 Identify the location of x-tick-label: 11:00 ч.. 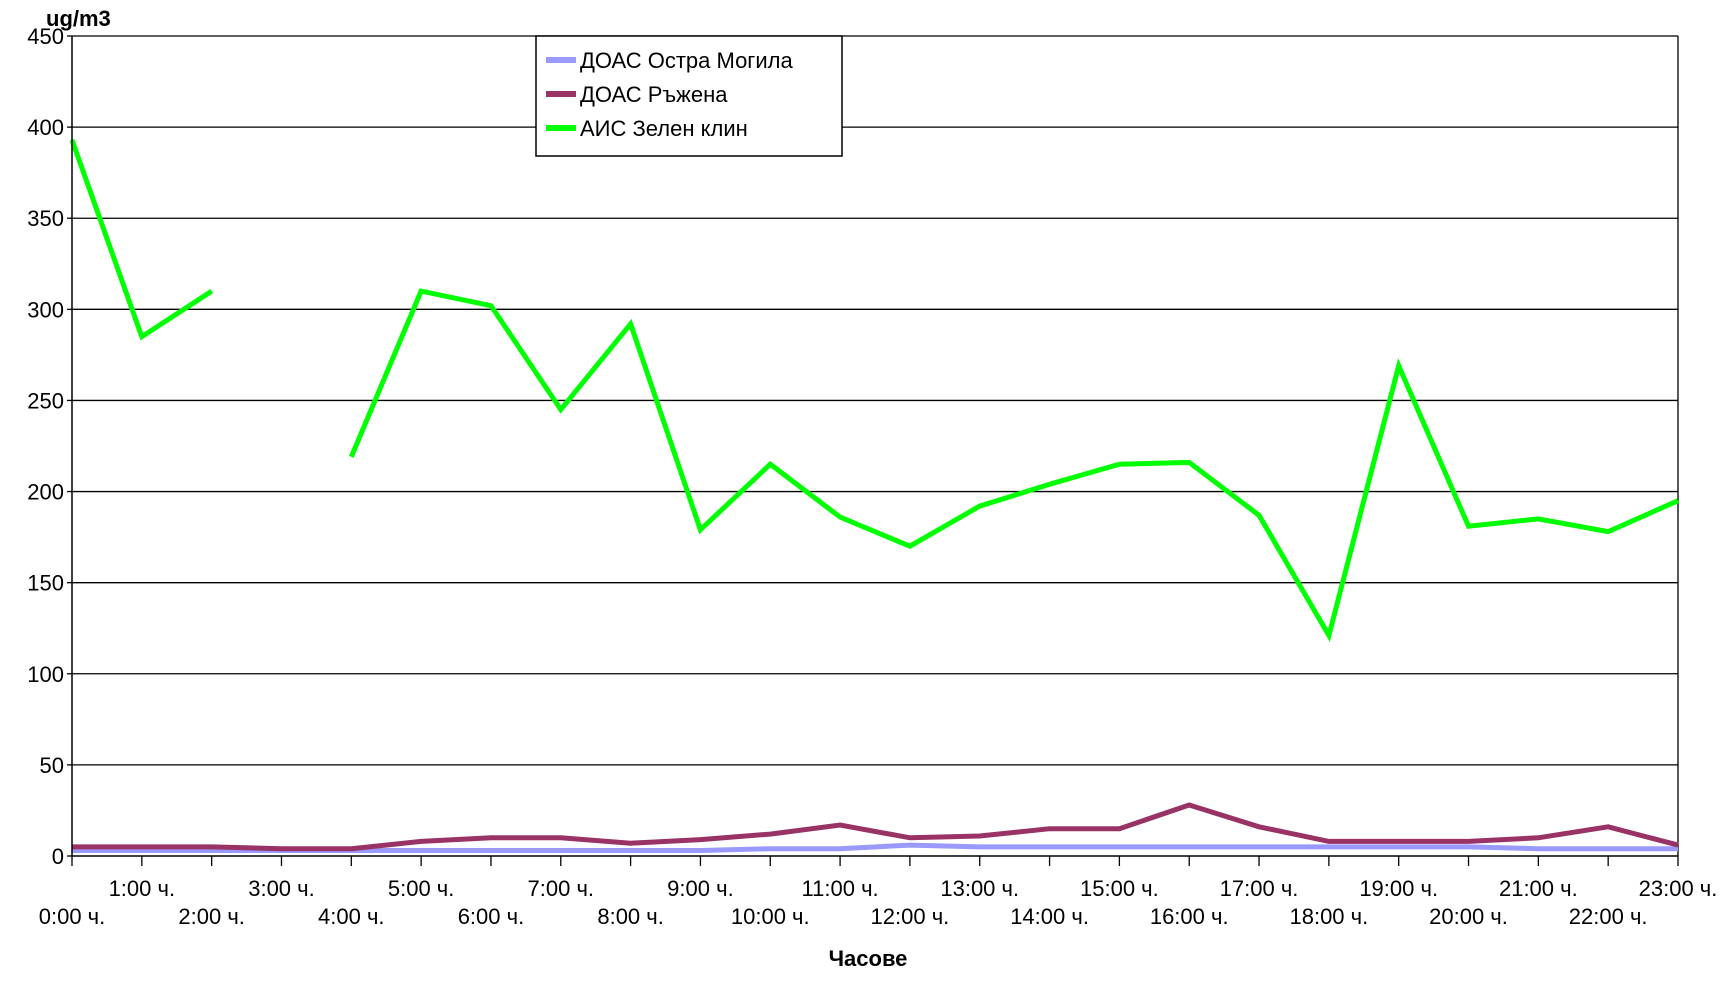
(840, 888).